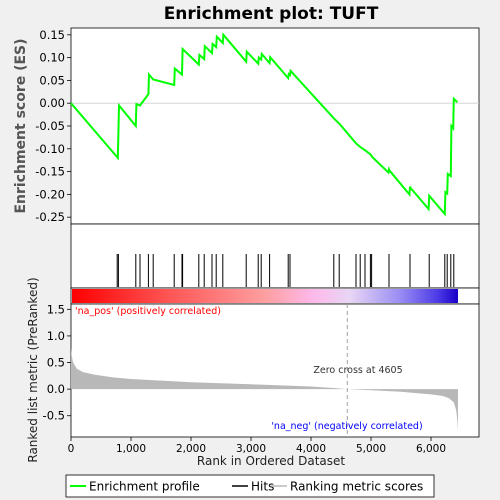 The width and height of the screenshot is (500, 500). I want to click on es-tick-label: 0.00, so click(52, 103).